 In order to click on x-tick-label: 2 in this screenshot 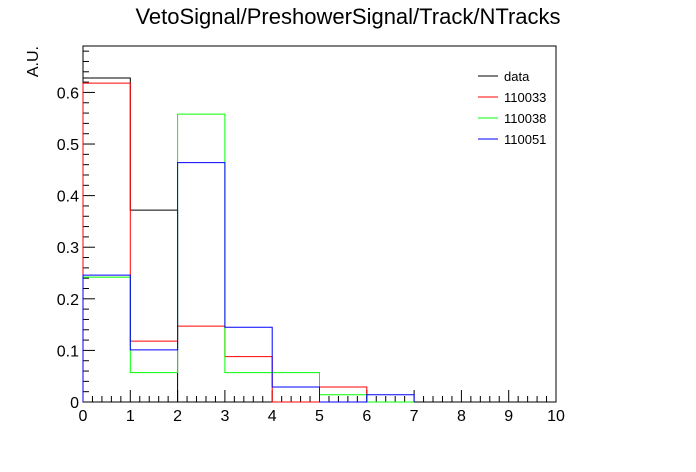, I will do `click(177, 416)`.